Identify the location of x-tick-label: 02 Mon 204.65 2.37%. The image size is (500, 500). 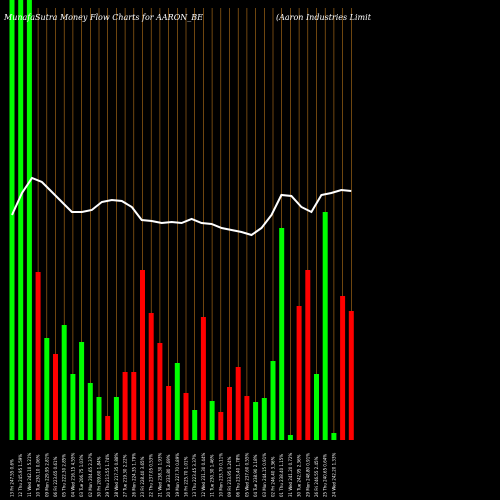
(90, 475).